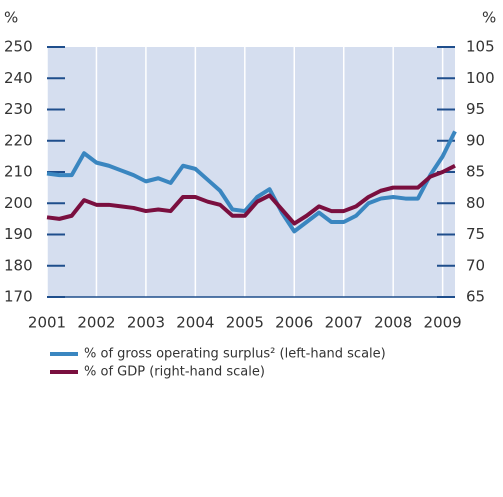 This screenshot has height=497, width=503. What do you see at coordinates (18, 78) in the screenshot?
I see `y-tick-label: 240` at bounding box center [18, 78].